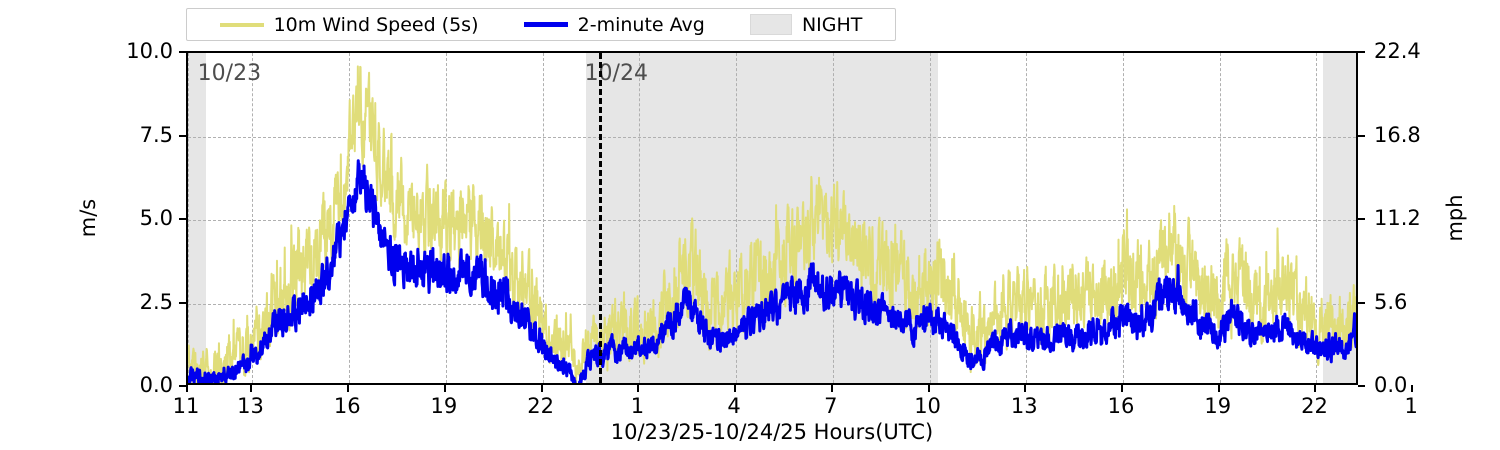 Image resolution: width=1500 pixels, height=450 pixels. I want to click on secondary-y-tick-label: 11.2, so click(1397, 218).